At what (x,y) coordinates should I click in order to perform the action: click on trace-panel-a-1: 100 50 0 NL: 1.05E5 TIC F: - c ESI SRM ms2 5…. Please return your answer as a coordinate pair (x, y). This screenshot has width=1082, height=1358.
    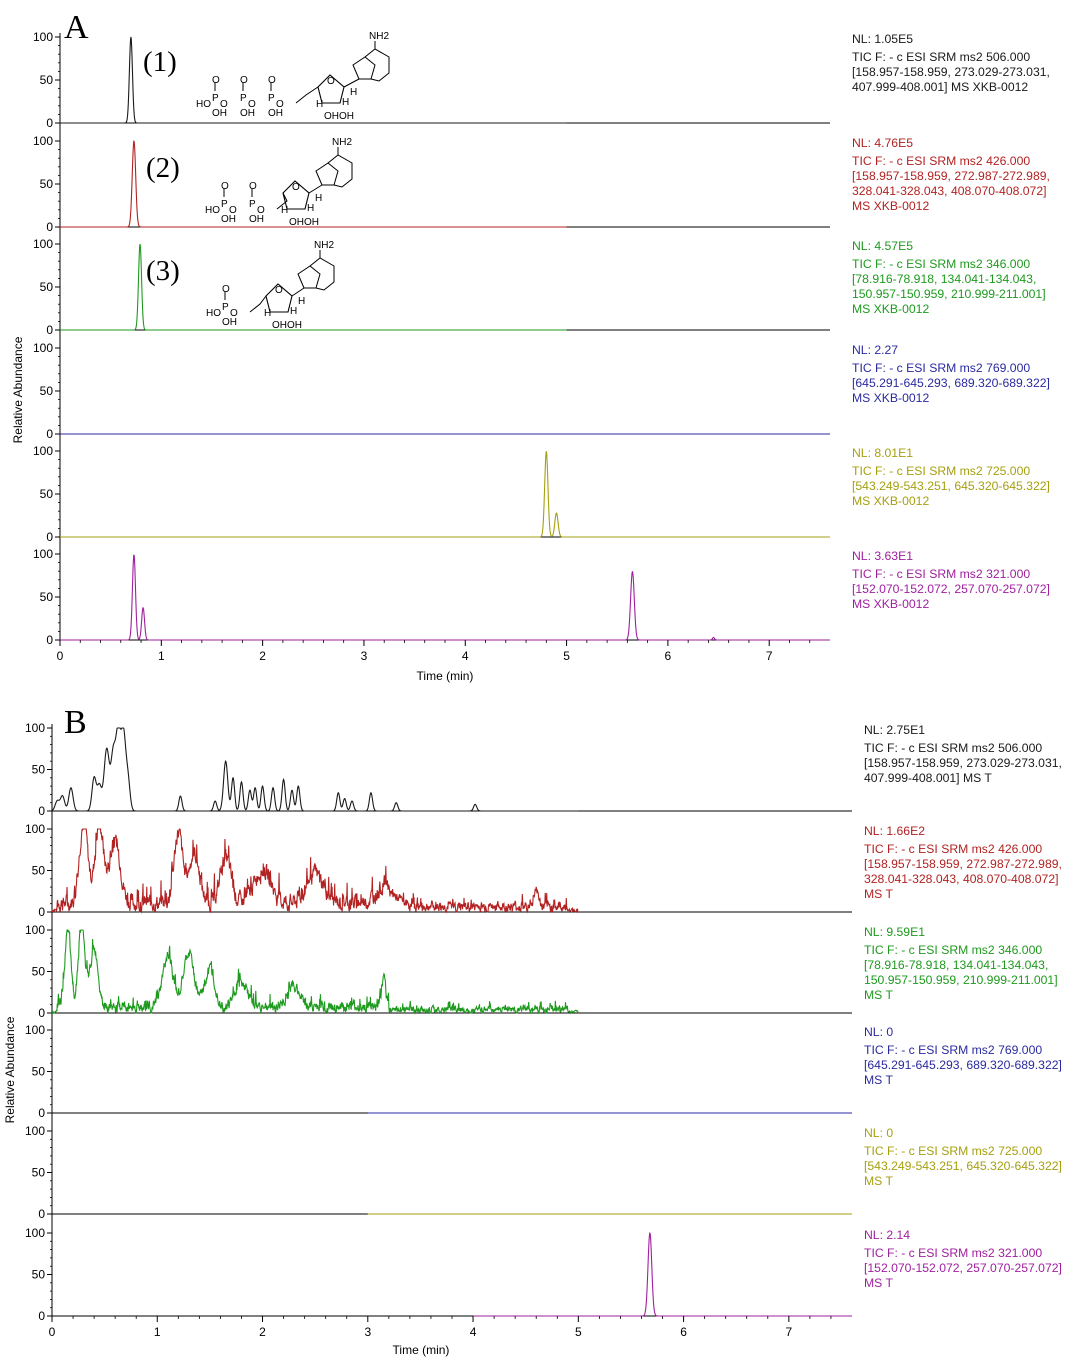
    Looking at the image, I should click on (541, 80).